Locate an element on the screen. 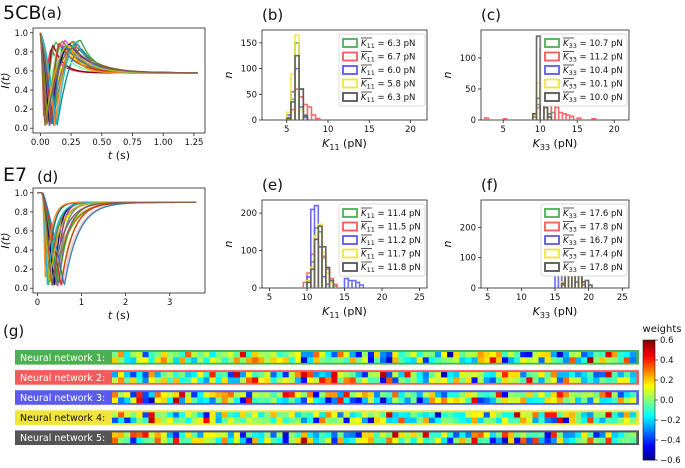  series-line is located at coordinates (118, 78).